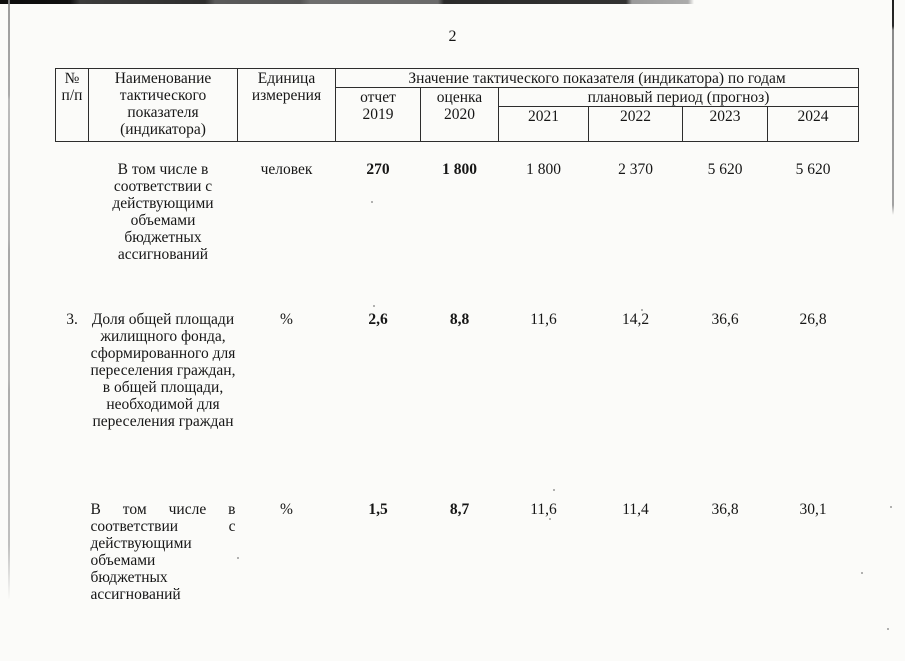  What do you see at coordinates (459, 509) in the screenshot?
I see `cell-value-2020: 8,7` at bounding box center [459, 509].